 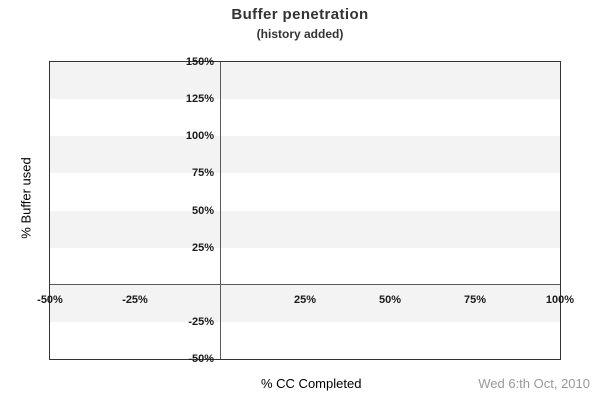 I want to click on x-axis-line, so click(x=305, y=285).